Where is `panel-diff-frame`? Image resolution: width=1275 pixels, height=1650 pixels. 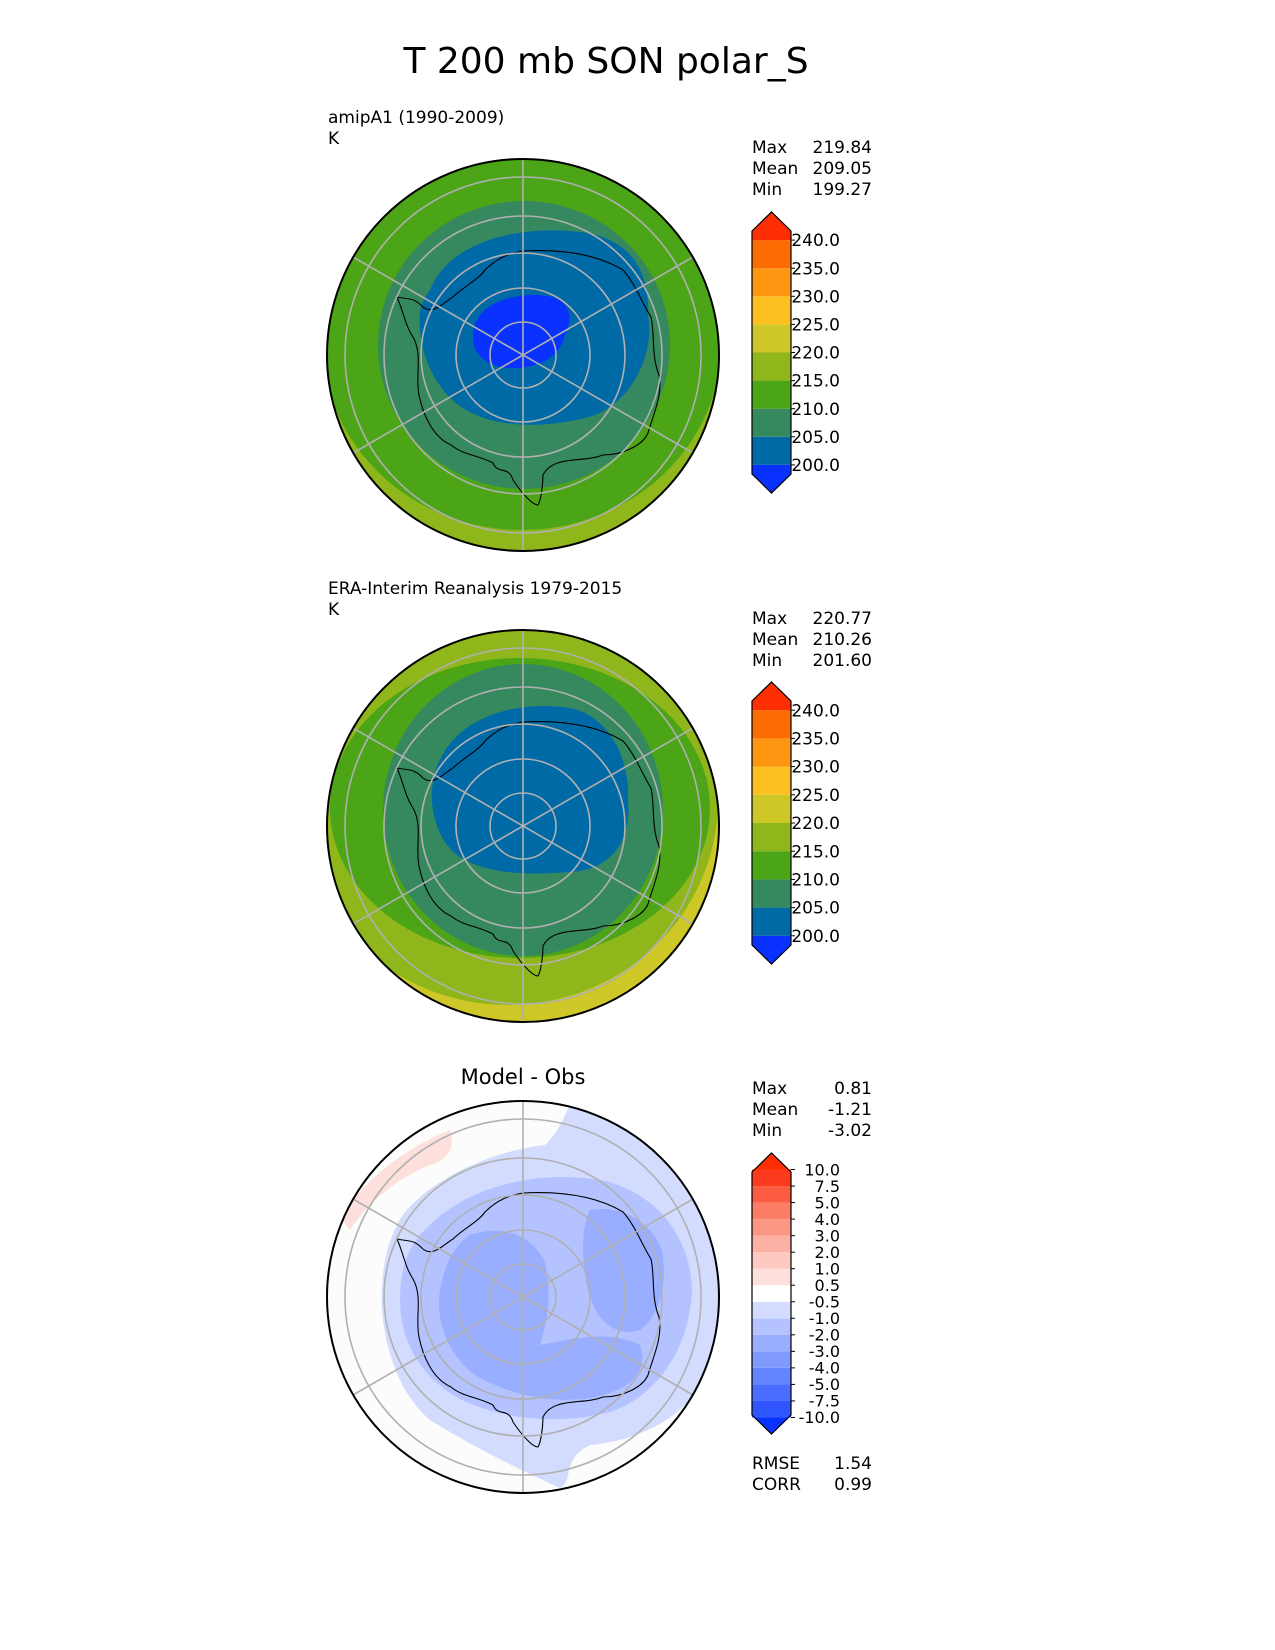 panel-diff-frame is located at coordinates (523, 1297).